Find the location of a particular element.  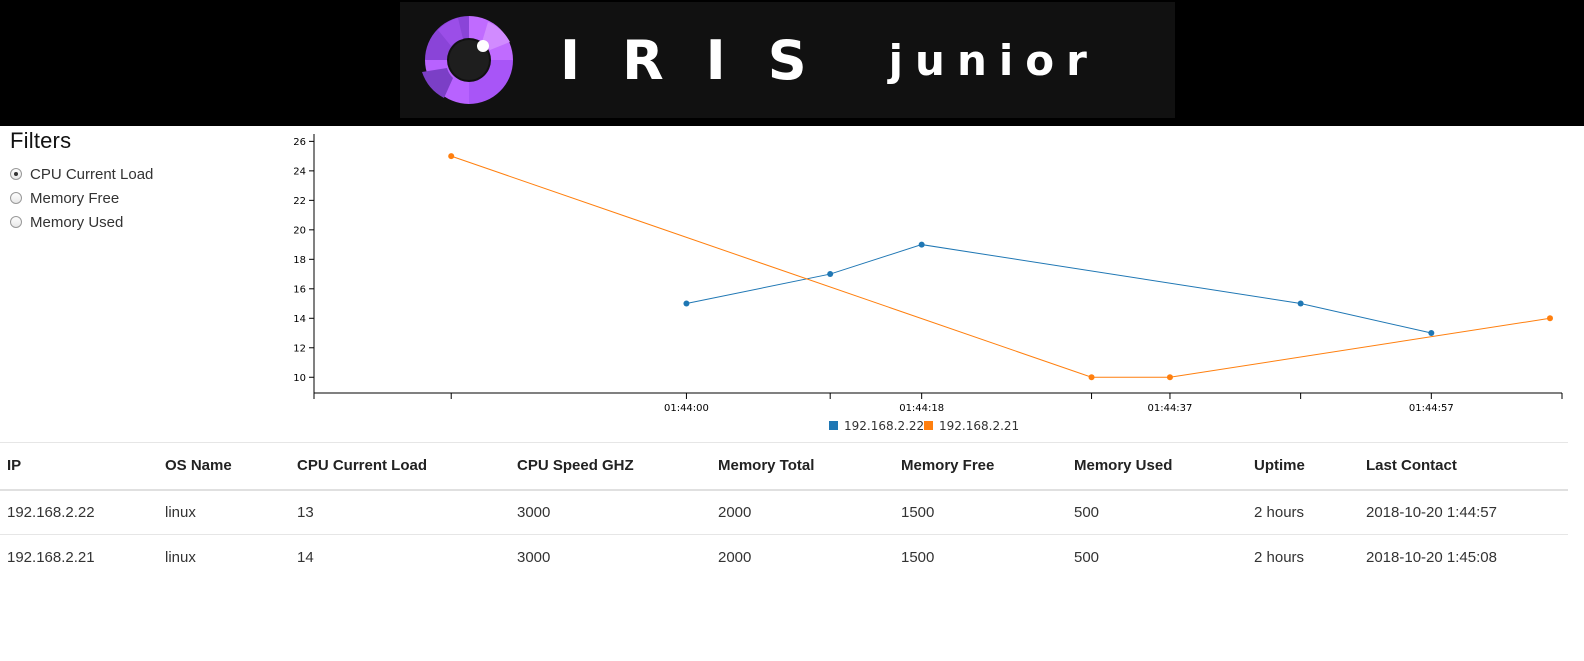

radio-cpu-current-load is located at coordinates (16, 174).